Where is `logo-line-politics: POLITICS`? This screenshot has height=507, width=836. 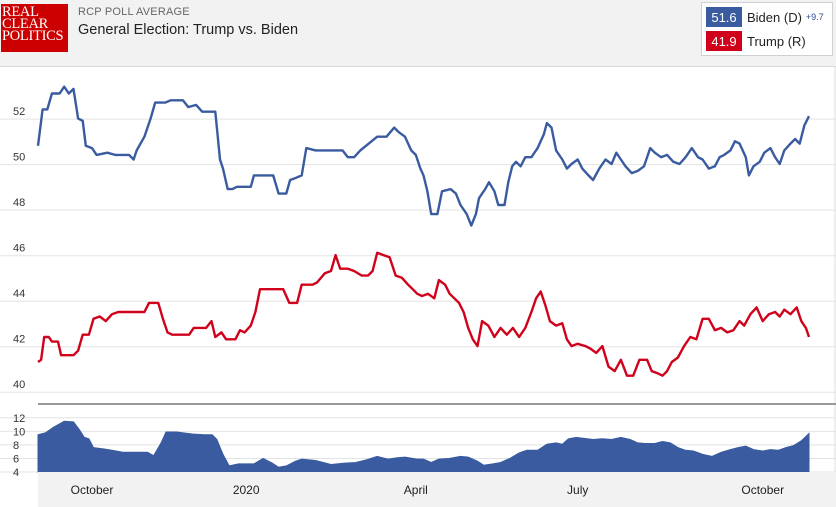
logo-line-politics: POLITICS is located at coordinates (33, 36).